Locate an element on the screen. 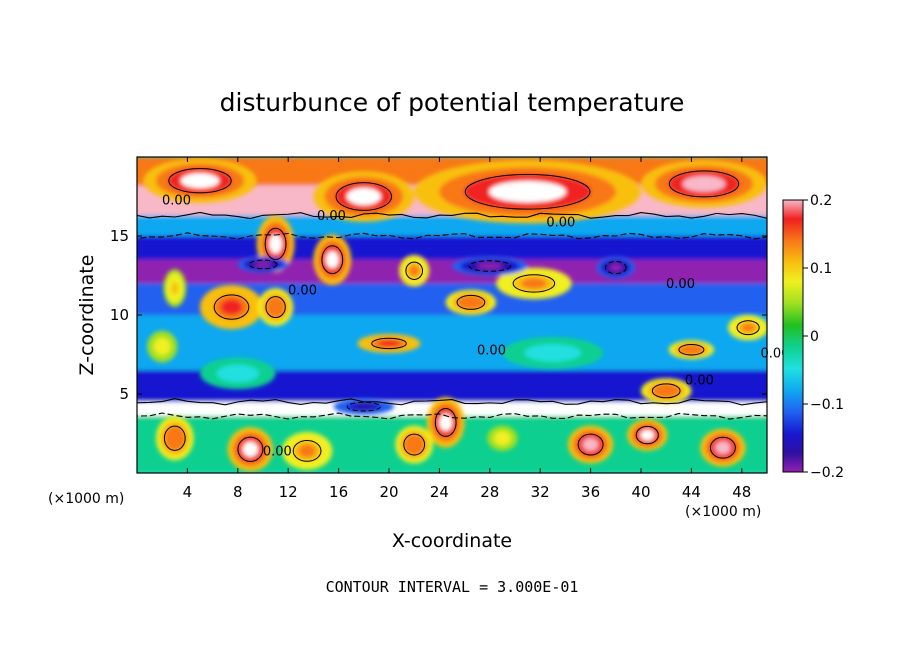  contour-label-5: 0.00 is located at coordinates (491, 351).